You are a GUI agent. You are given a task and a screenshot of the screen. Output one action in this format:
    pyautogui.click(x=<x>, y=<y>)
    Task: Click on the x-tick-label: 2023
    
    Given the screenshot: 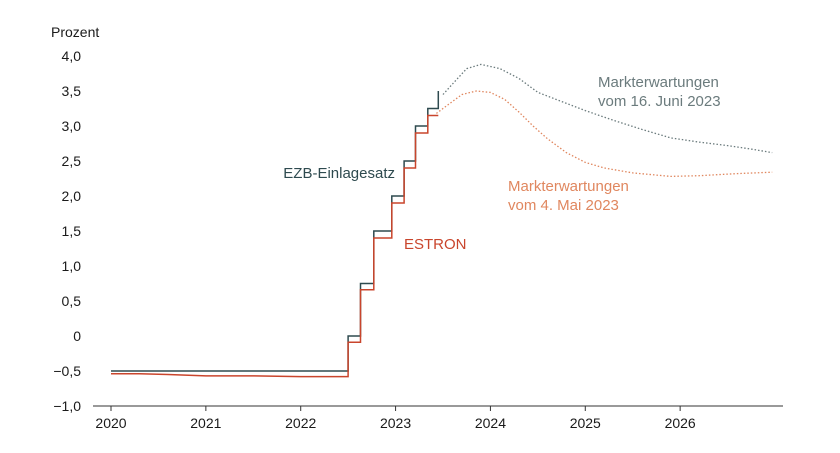 What is the action you would take?
    pyautogui.click(x=395, y=423)
    